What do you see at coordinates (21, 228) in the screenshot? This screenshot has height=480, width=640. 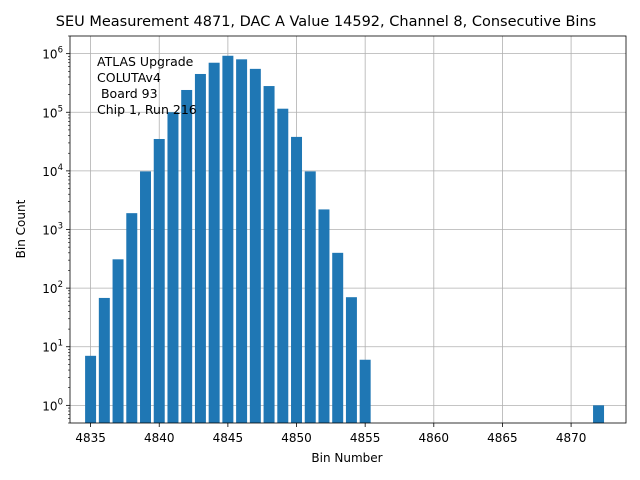 I see `y-axis-label: Bin Count` at bounding box center [21, 228].